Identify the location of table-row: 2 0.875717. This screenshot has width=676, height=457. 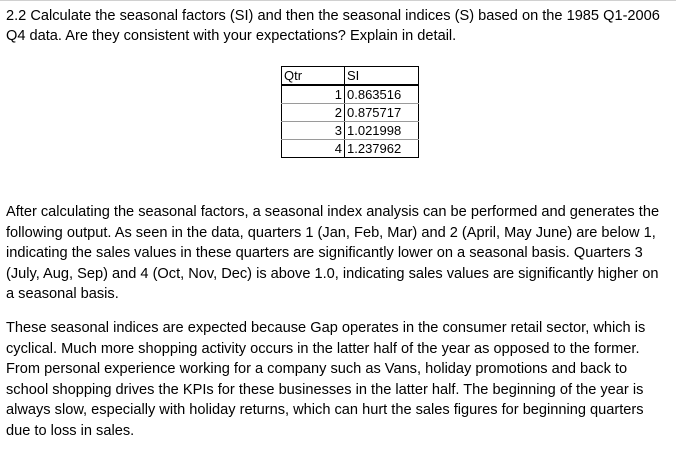
(350, 112).